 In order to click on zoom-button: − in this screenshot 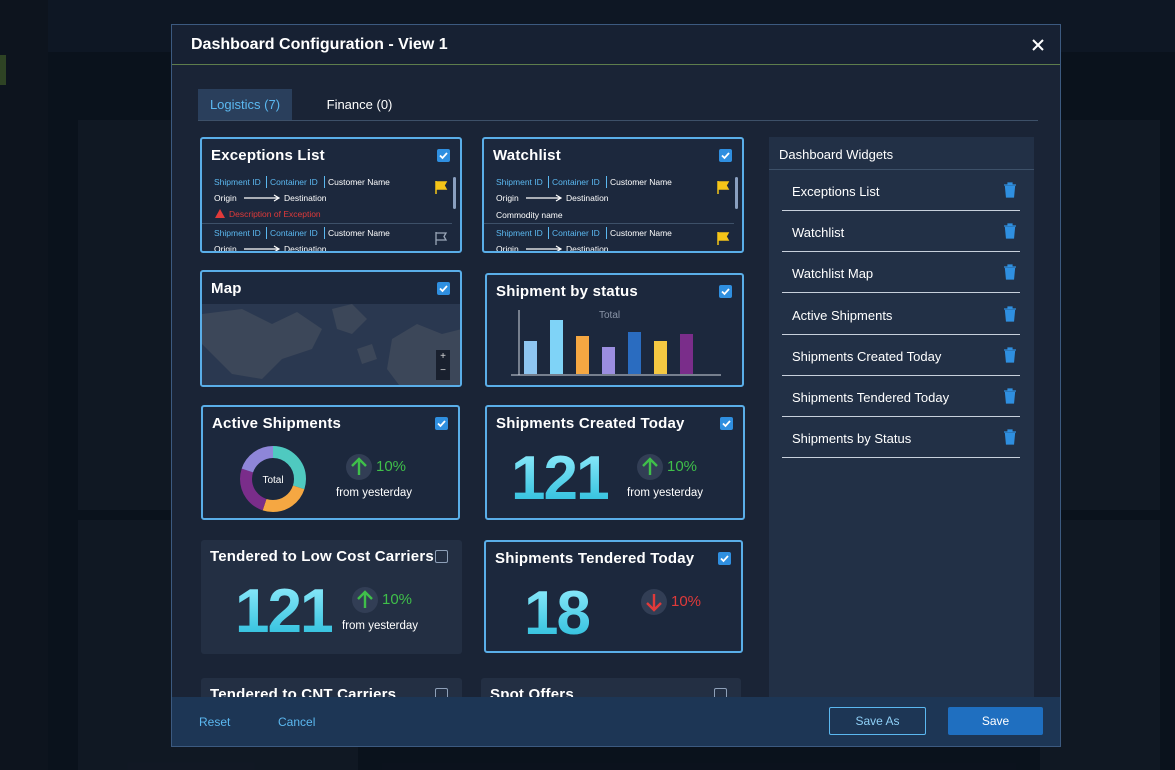, I will do `click(443, 370)`.